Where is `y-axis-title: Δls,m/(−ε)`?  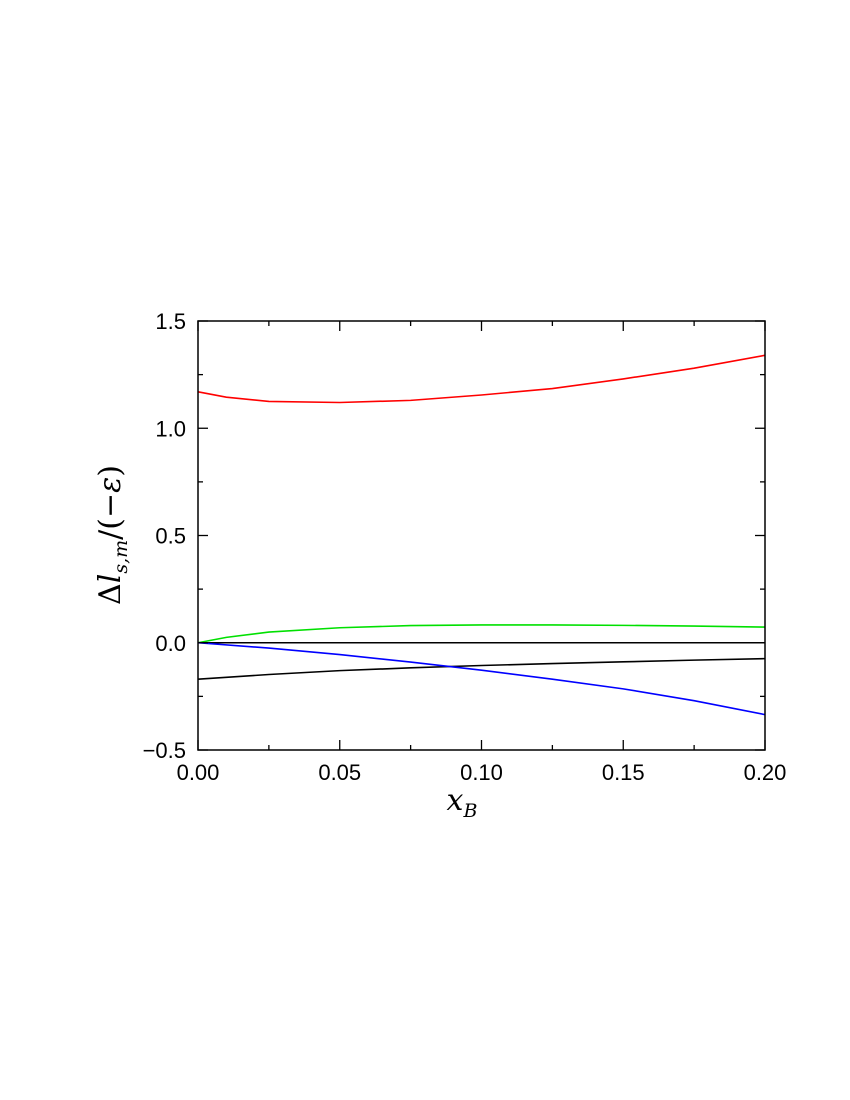
y-axis-title: Δls,m/(−ε) is located at coordinates (112, 535).